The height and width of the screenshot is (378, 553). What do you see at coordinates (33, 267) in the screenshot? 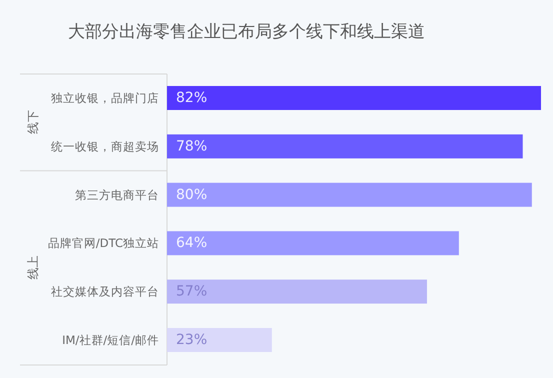
I see `text: 线上` at bounding box center [33, 267].